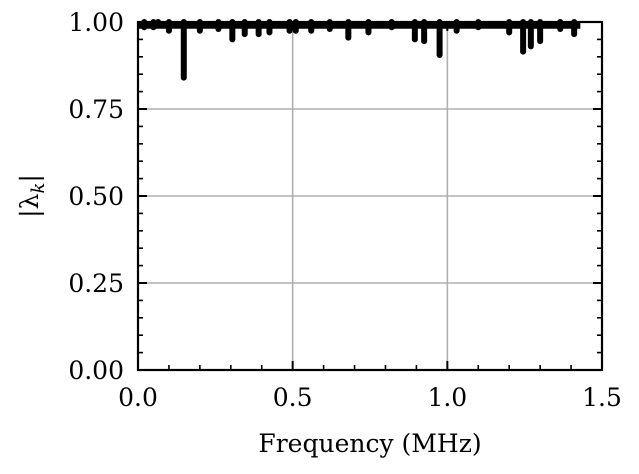  I want to click on x-tick-label: 0.5, so click(293, 397).